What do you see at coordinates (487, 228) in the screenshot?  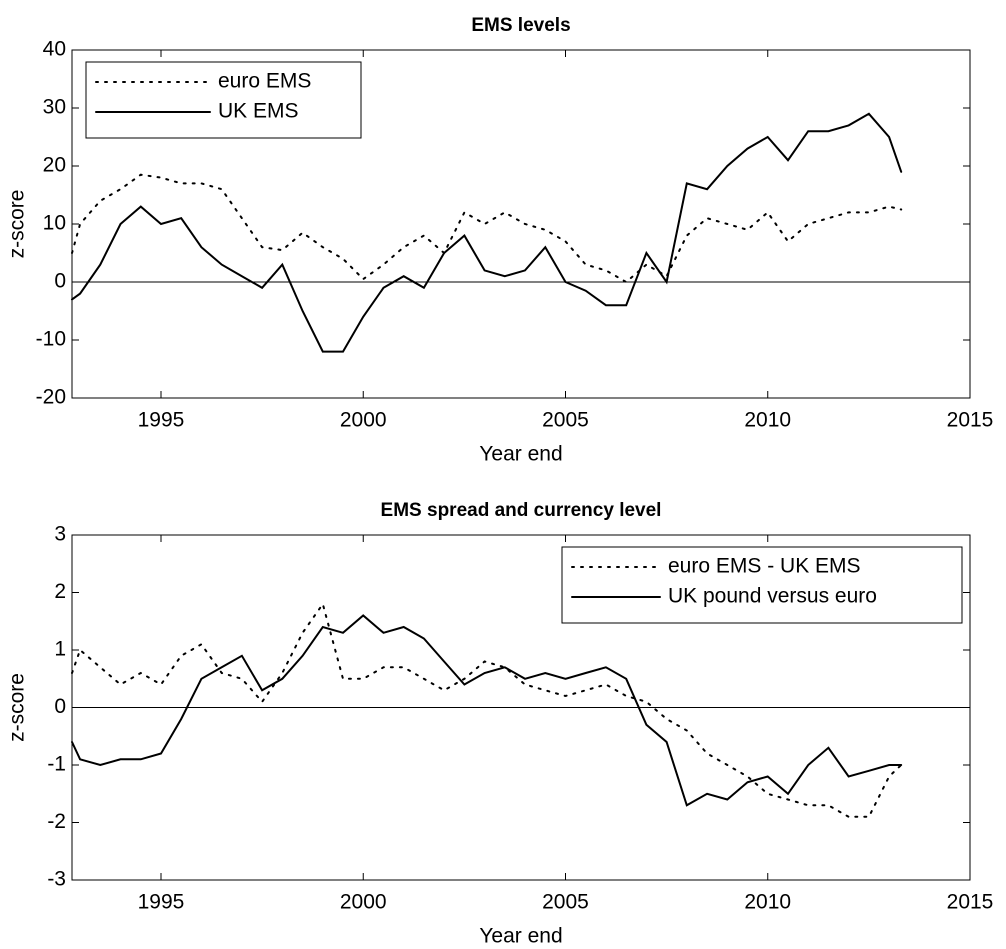 I see `series-line` at bounding box center [487, 228].